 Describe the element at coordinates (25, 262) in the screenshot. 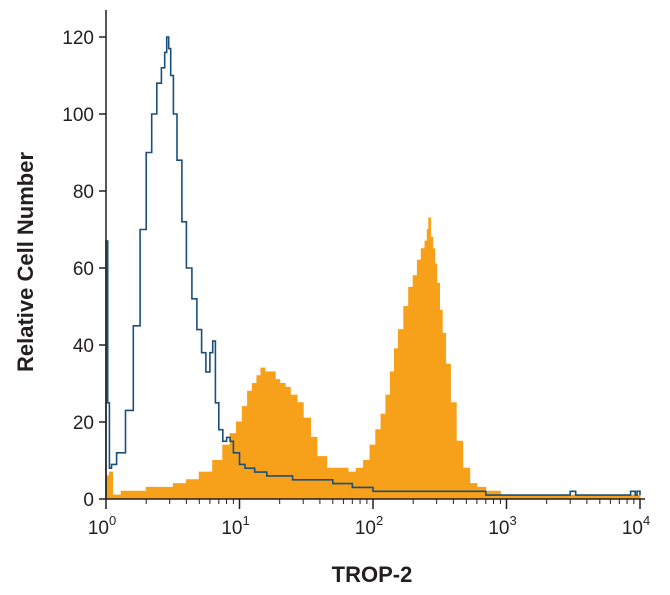

I see `y-axis-title: Relative Cell Number` at that location.